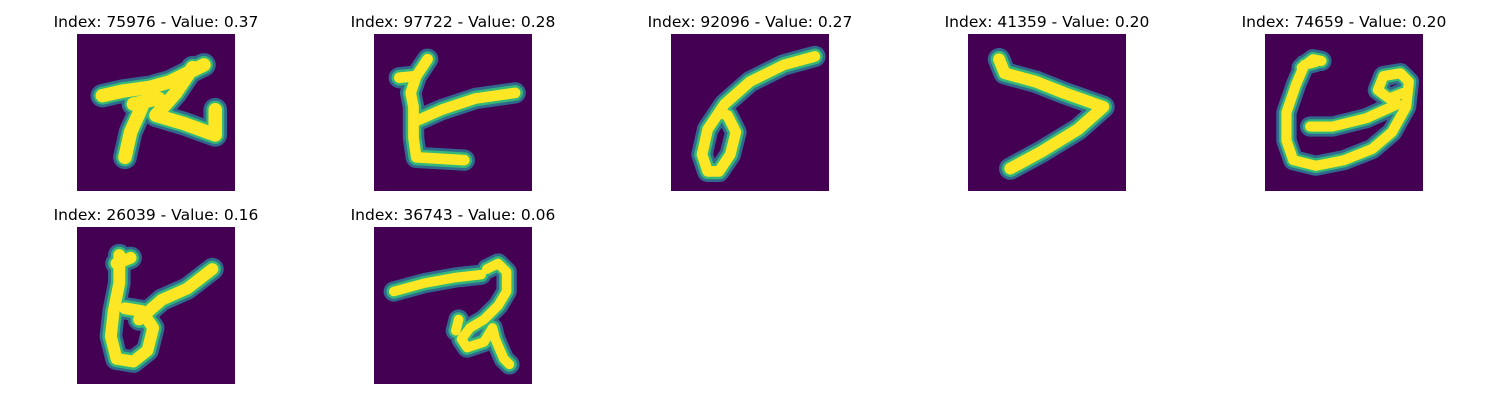 This screenshot has width=1500, height=400. Describe the element at coordinates (1047, 22) in the screenshot. I see `panel-title: Index: 41359 - Value: 0.20` at that location.